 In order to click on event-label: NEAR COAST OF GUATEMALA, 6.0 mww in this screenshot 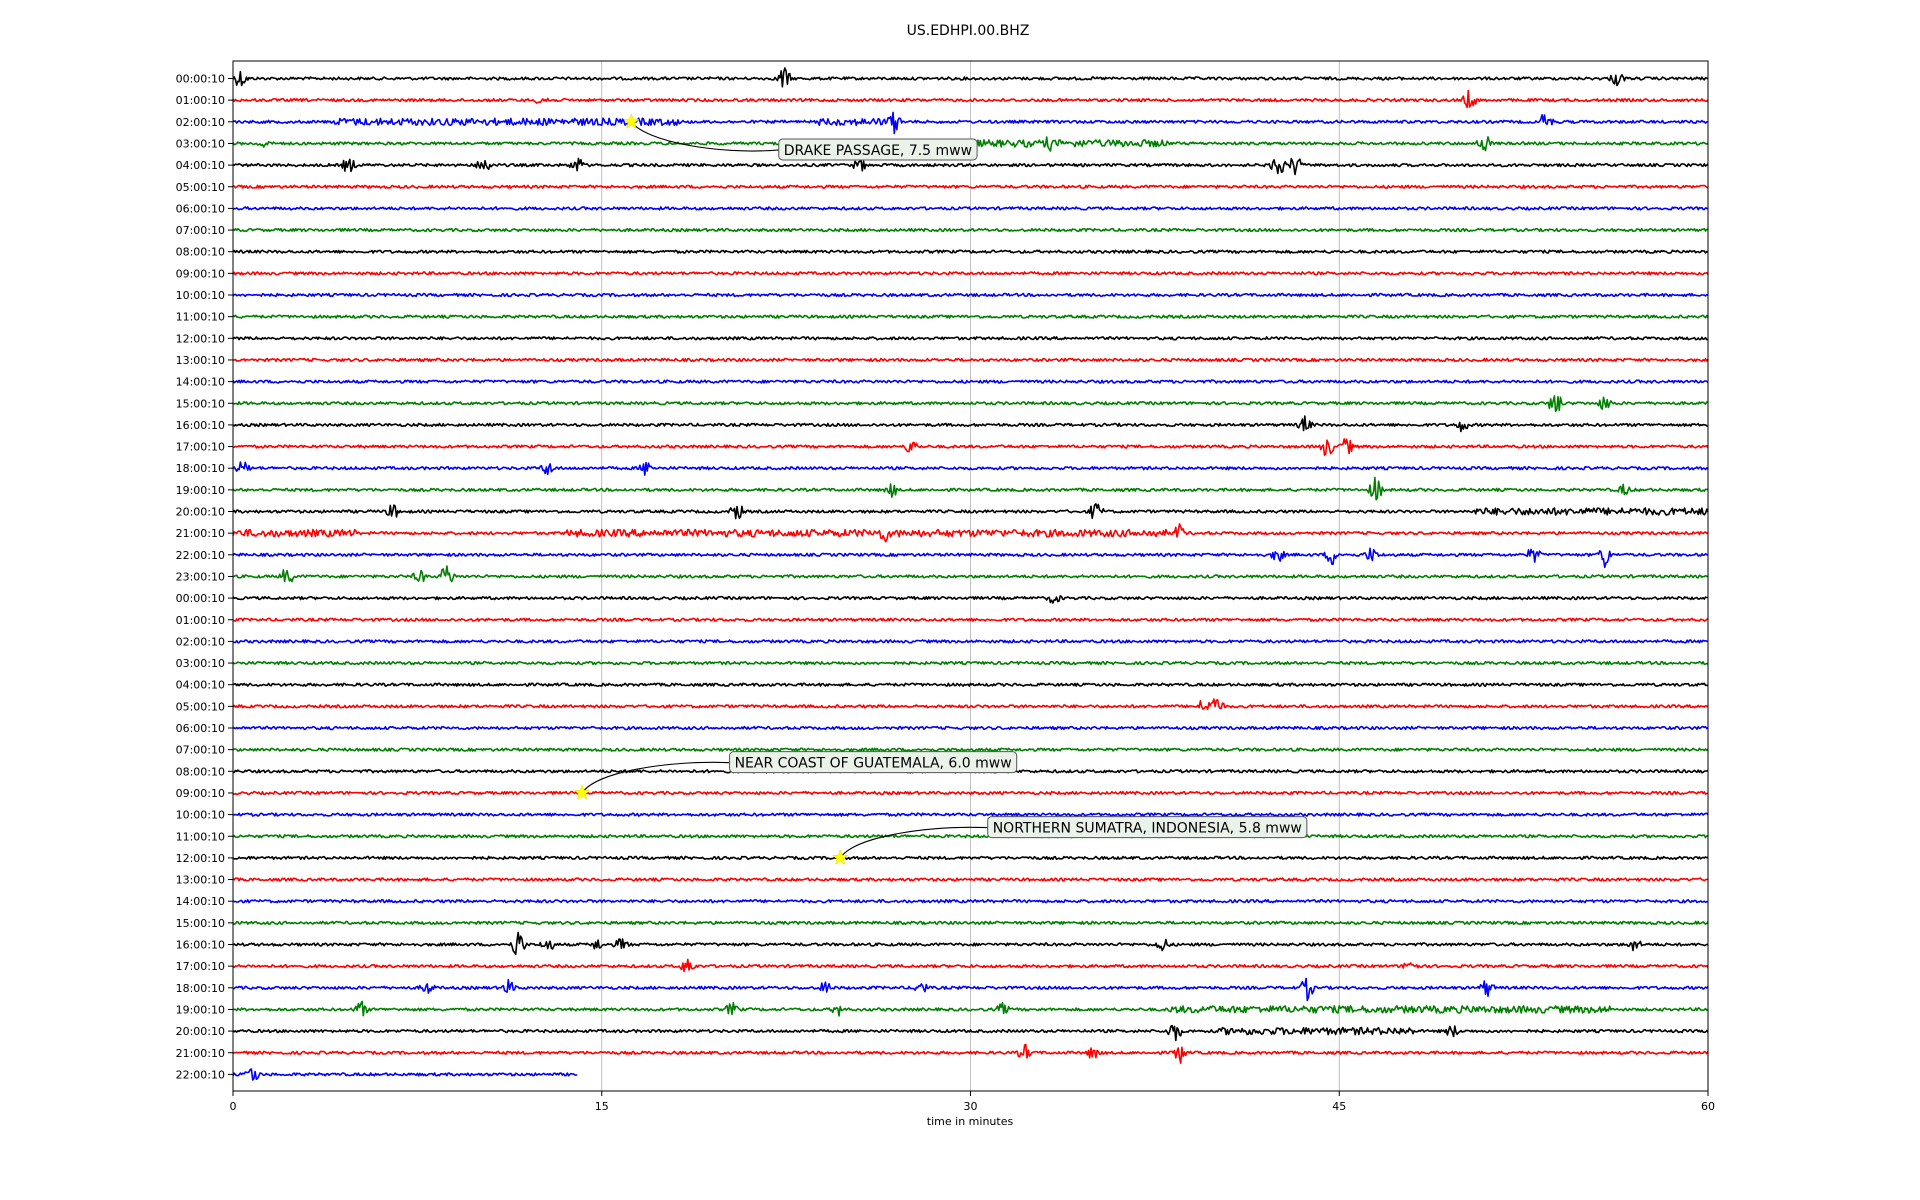, I will do `click(873, 764)`.